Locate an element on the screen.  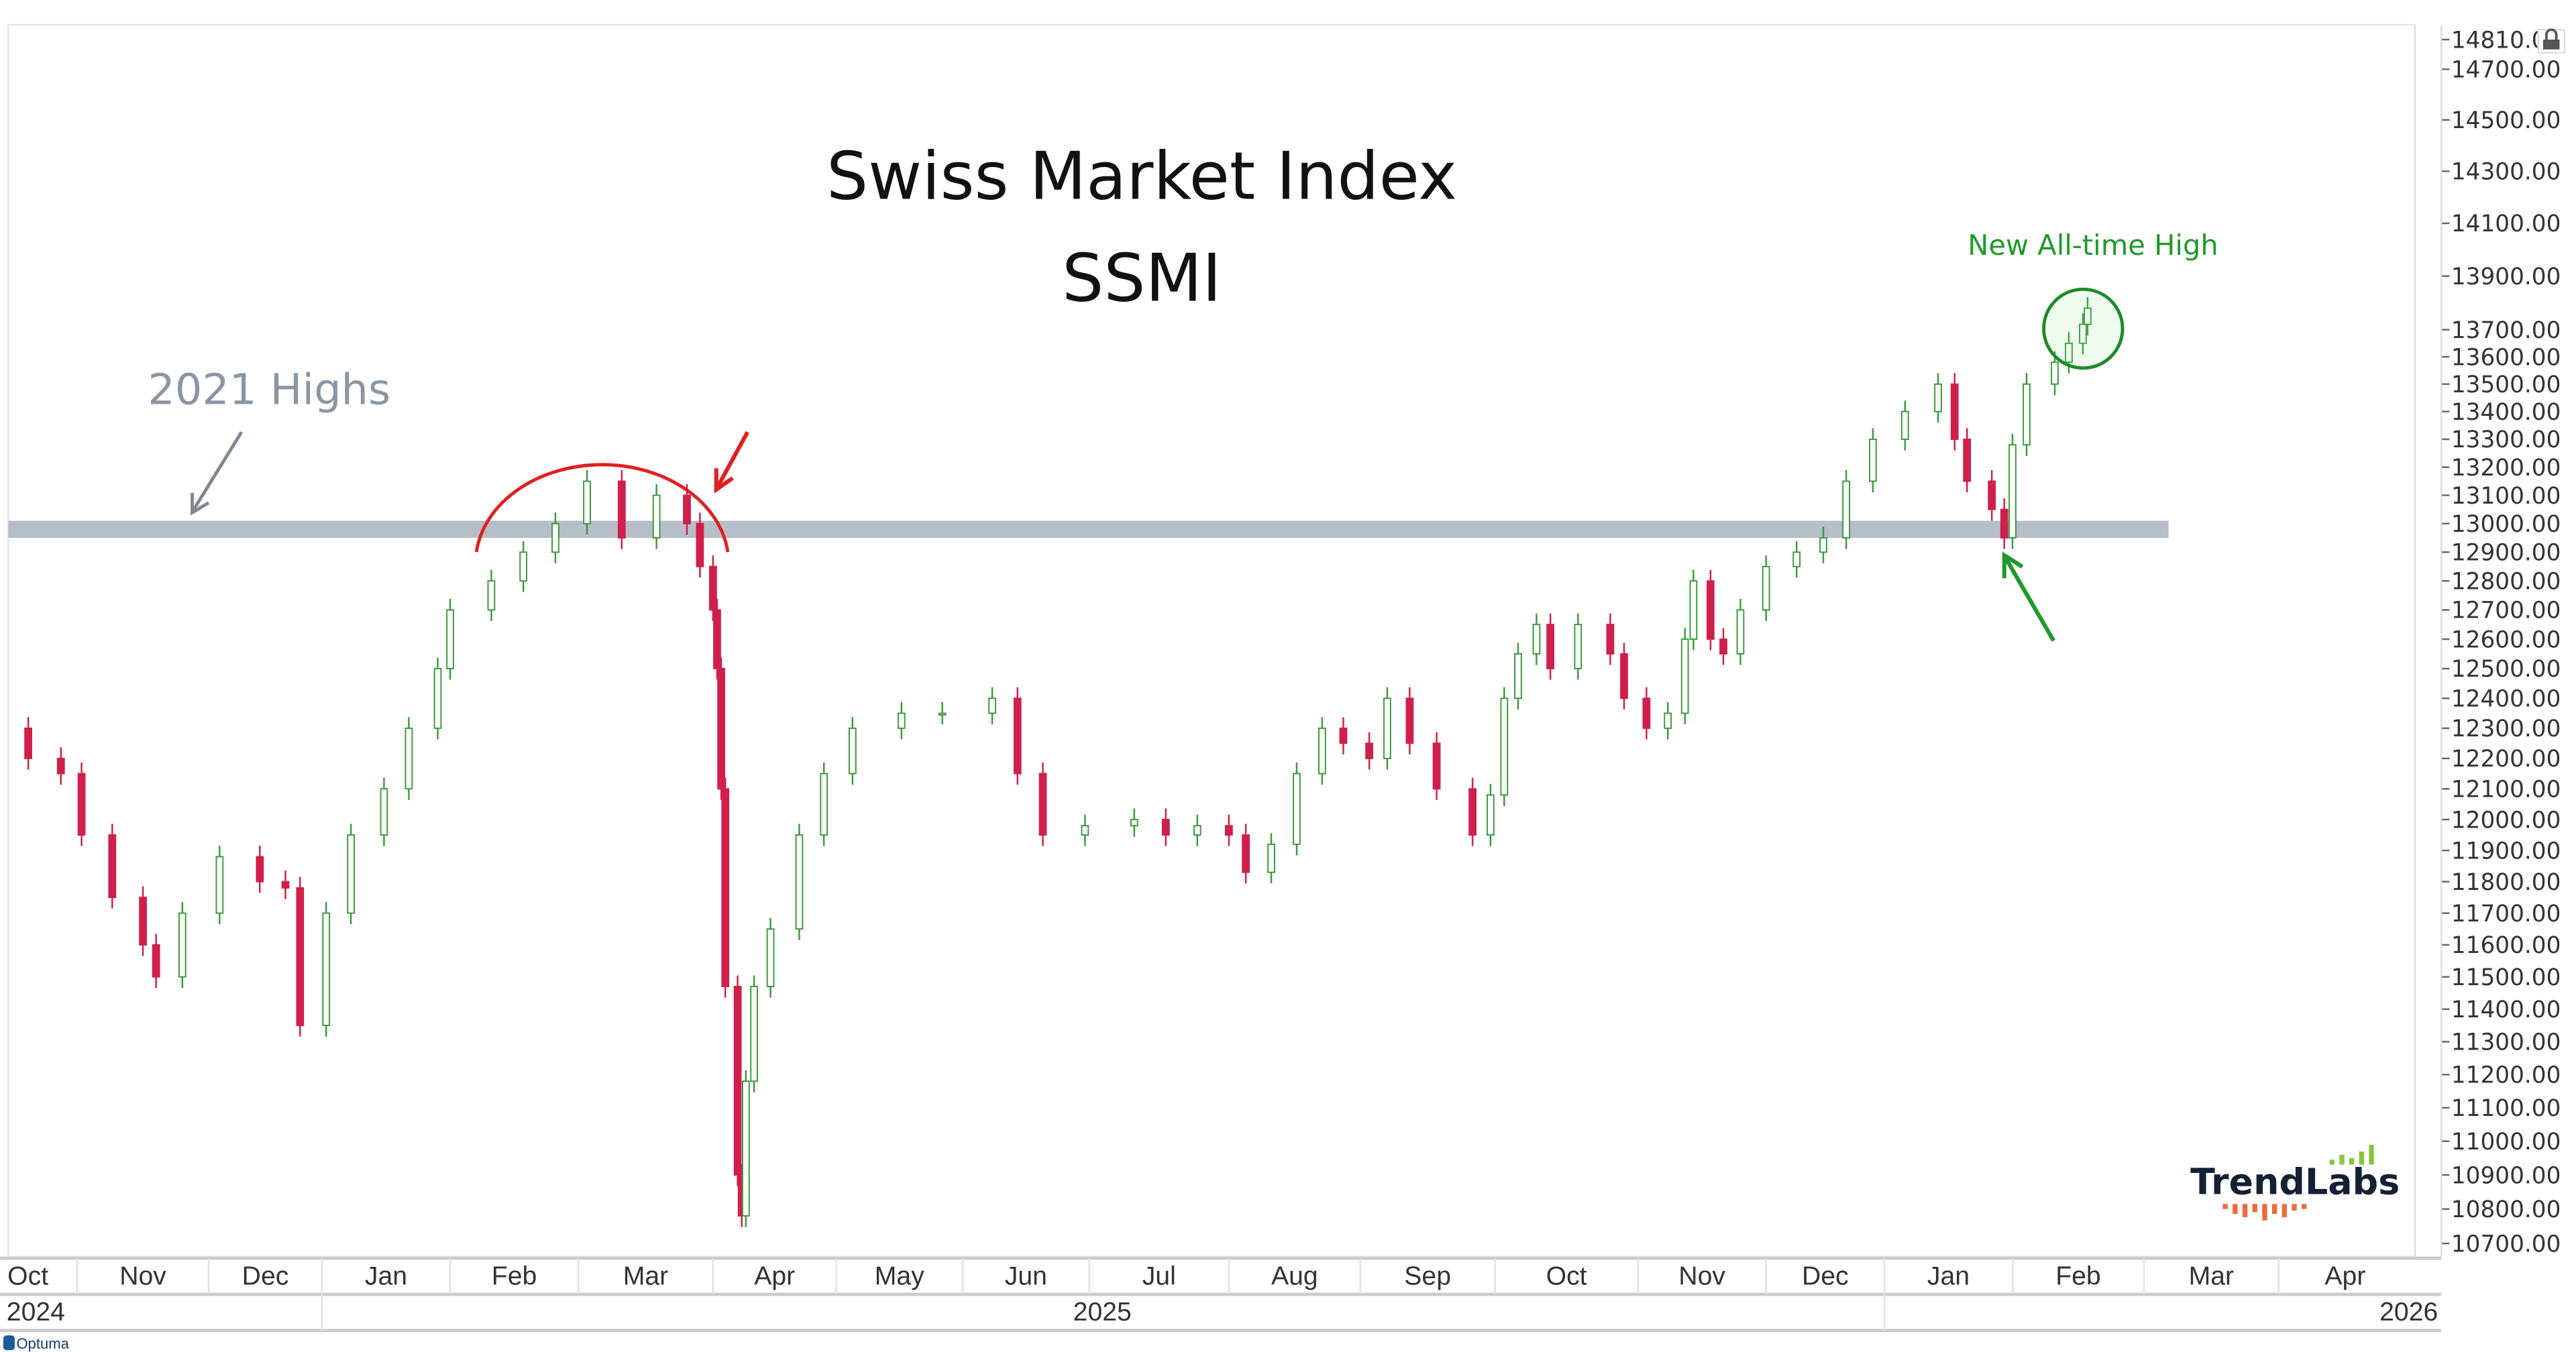
y-tick-label: 11000.00 is located at coordinates (2506, 1142).